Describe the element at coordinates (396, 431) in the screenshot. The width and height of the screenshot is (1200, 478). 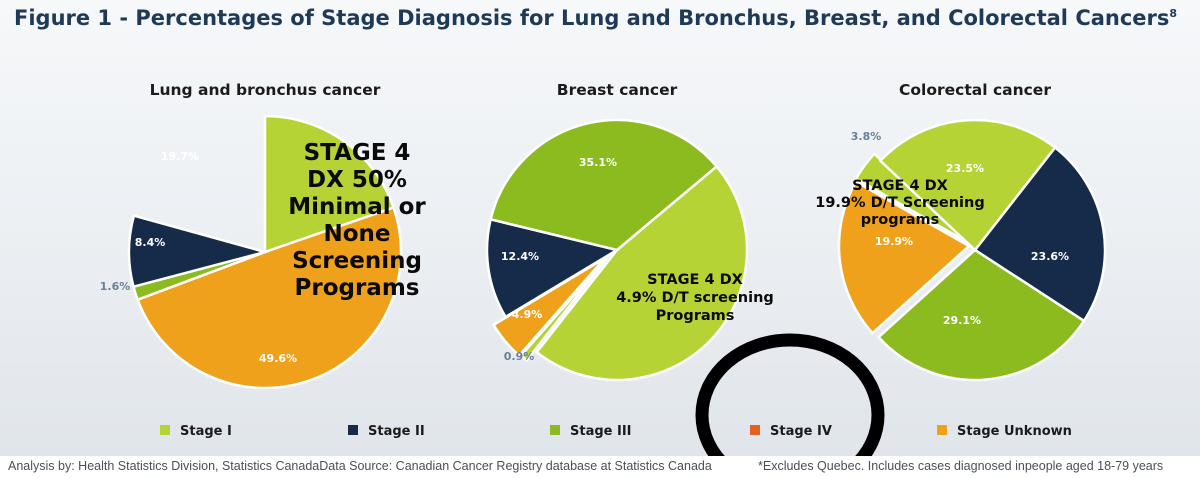
I see `legend-label: Stage II` at that location.